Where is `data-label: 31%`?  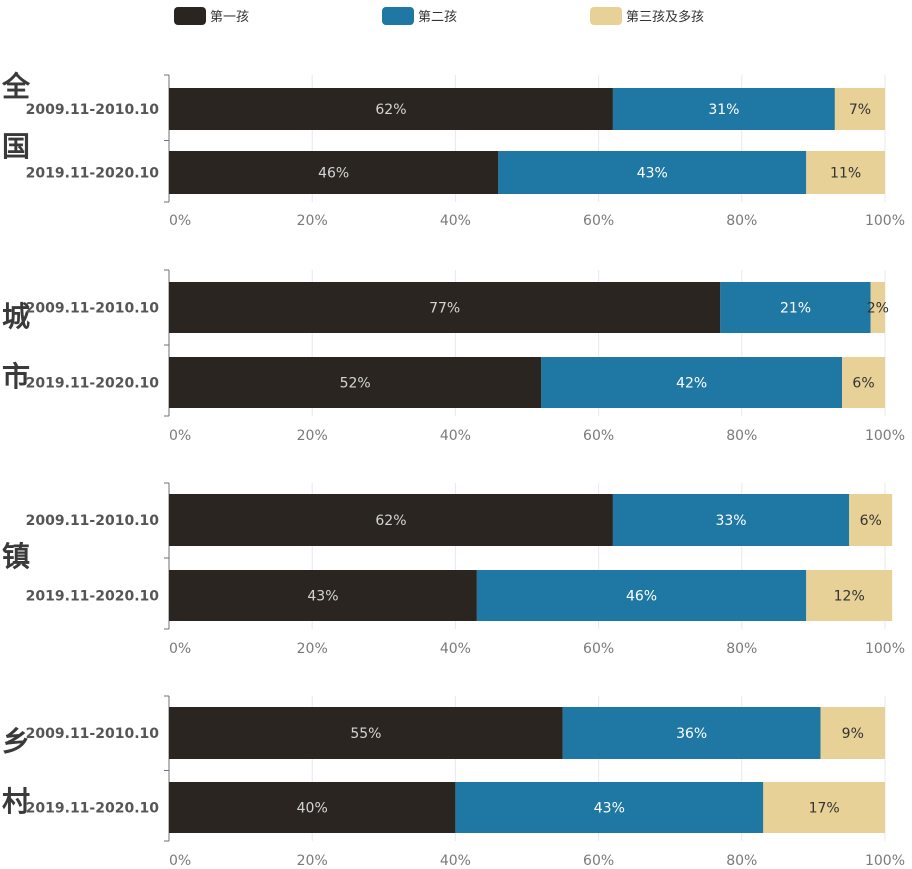 data-label: 31% is located at coordinates (723, 110).